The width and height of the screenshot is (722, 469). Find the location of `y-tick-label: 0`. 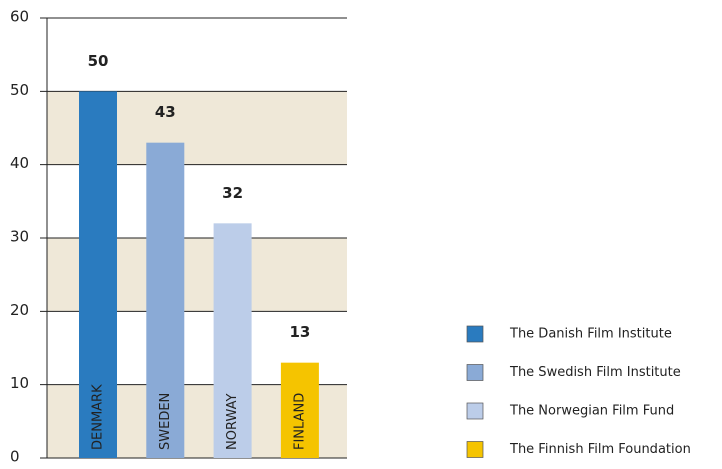

y-tick-label: 0 is located at coordinates (15, 457).